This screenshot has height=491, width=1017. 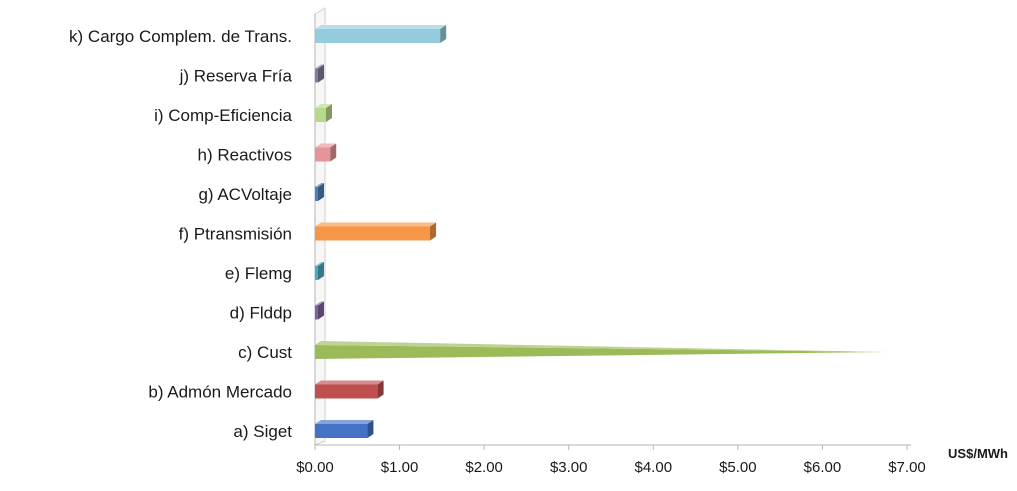 I want to click on x-tick-label: $7.00, so click(x=907, y=467).